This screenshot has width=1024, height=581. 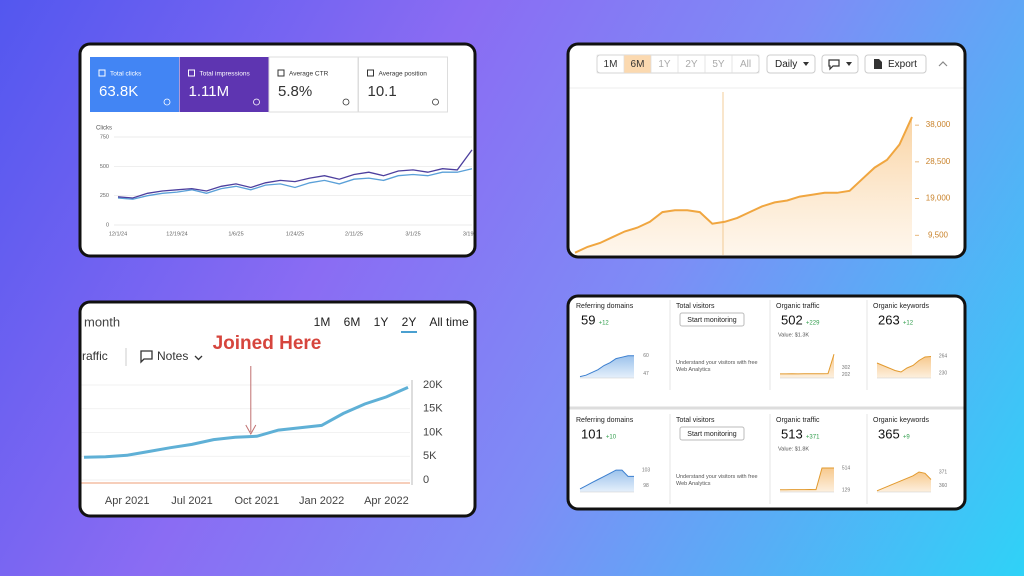 I want to click on y-tick-label: 47, so click(x=646, y=374).